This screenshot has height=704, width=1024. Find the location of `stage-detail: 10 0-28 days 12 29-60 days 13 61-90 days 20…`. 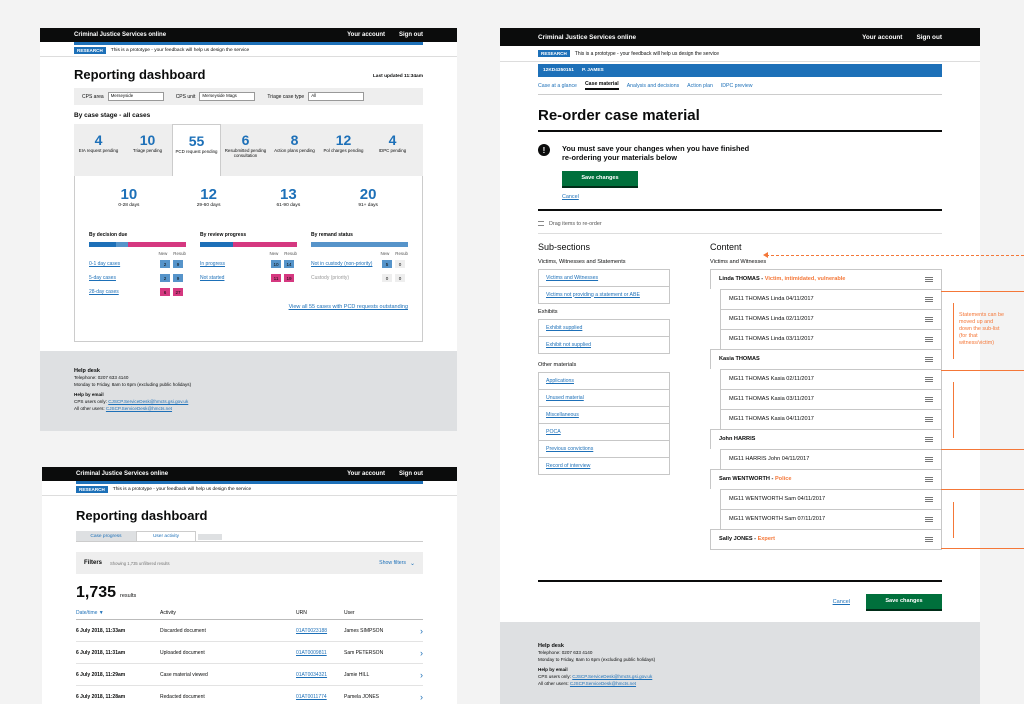

stage-detail: 10 0-28 days 12 29-60 days 13 61-90 days 20… is located at coordinates (248, 259).